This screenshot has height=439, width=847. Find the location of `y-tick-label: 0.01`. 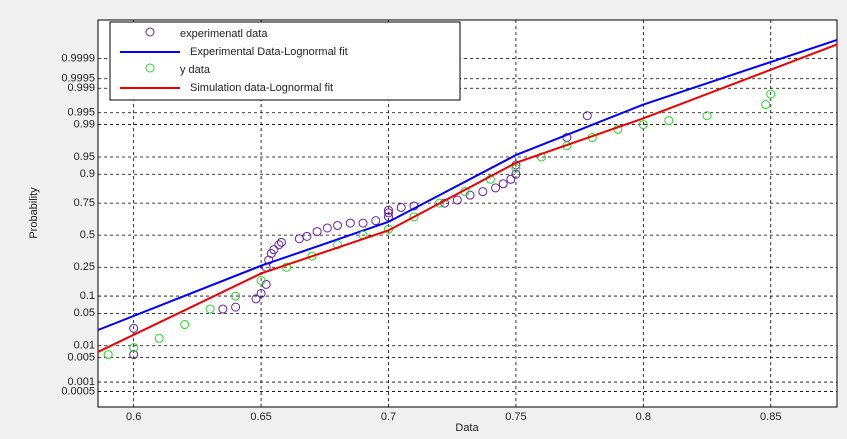

y-tick-label: 0.01 is located at coordinates (84, 346).